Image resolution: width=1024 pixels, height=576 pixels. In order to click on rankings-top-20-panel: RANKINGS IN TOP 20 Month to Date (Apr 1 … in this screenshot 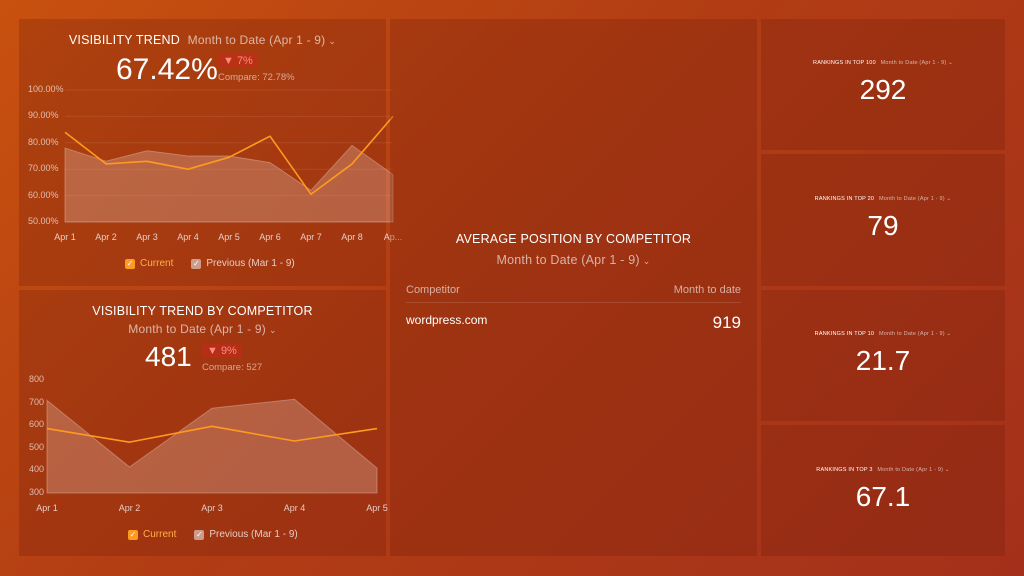, I will do `click(883, 220)`.